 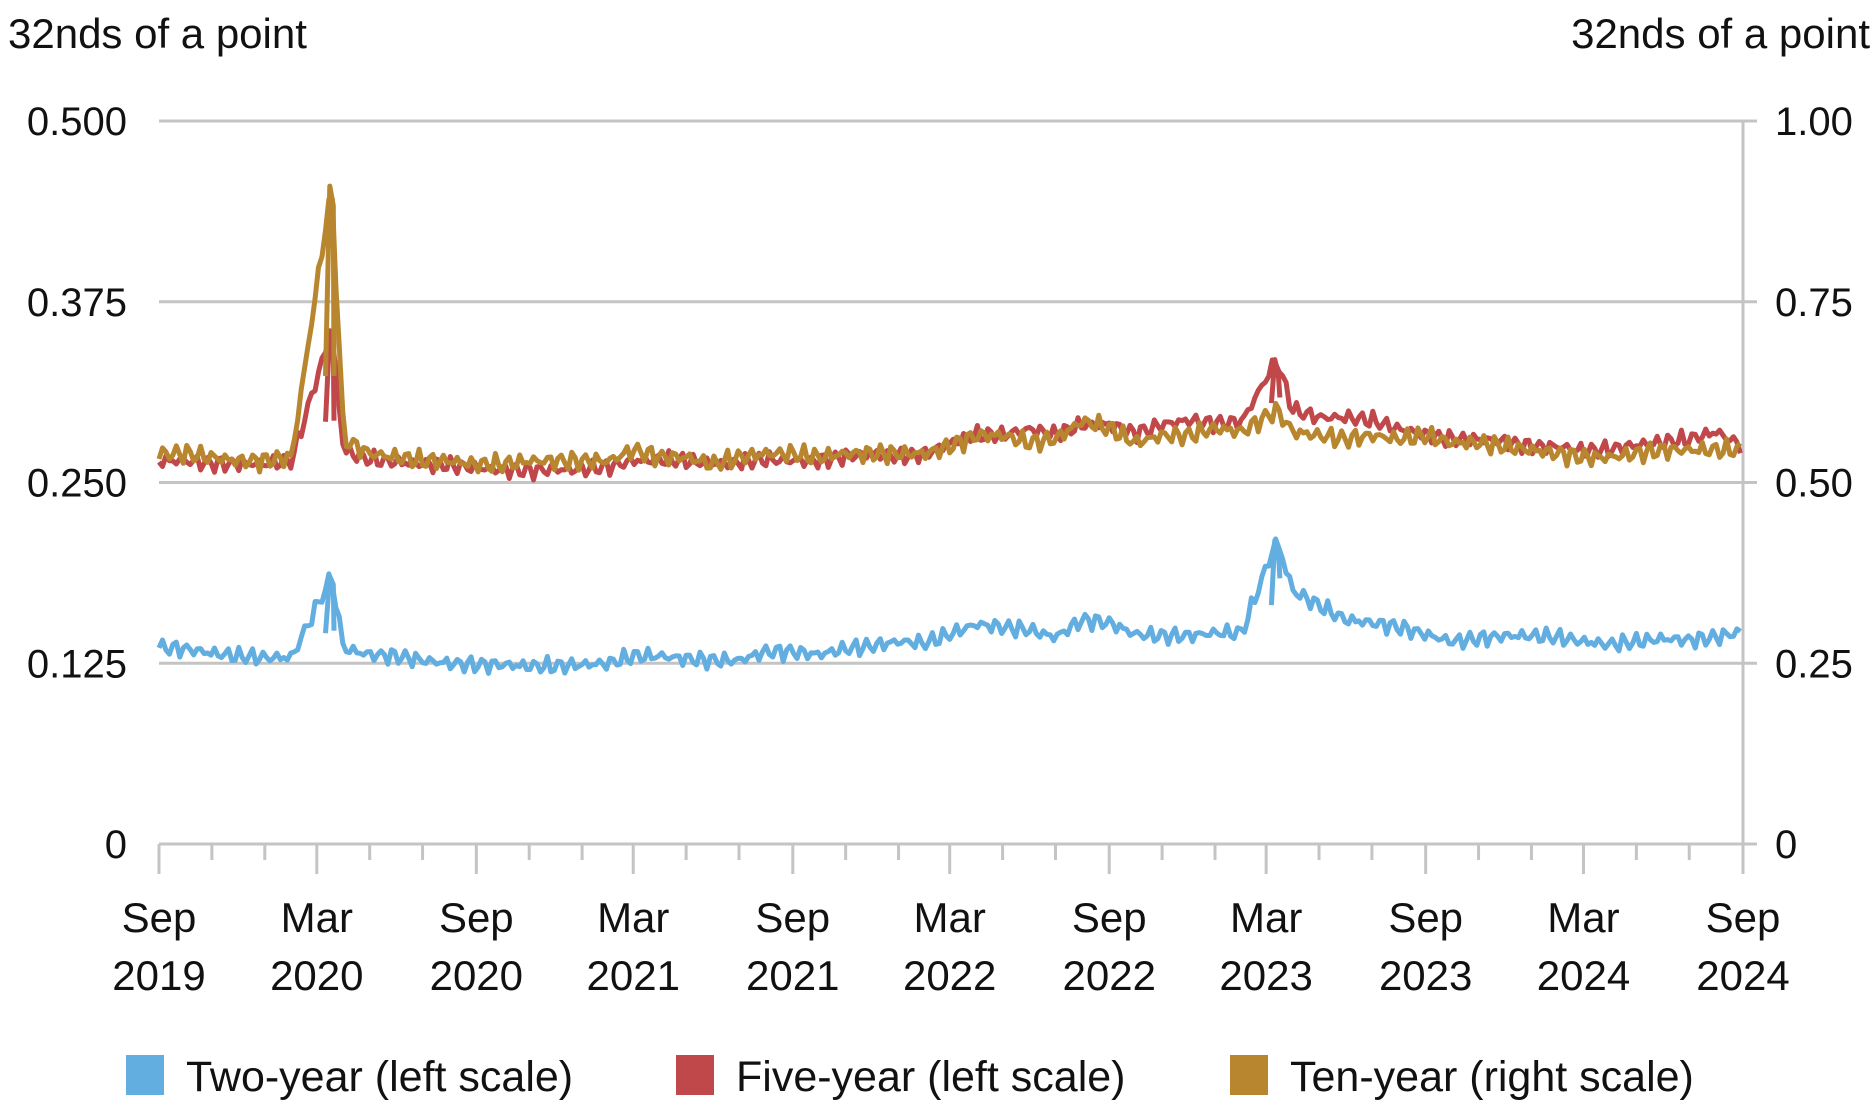 What do you see at coordinates (1814, 664) in the screenshot?
I see `y-tick-label-right: 0.25` at bounding box center [1814, 664].